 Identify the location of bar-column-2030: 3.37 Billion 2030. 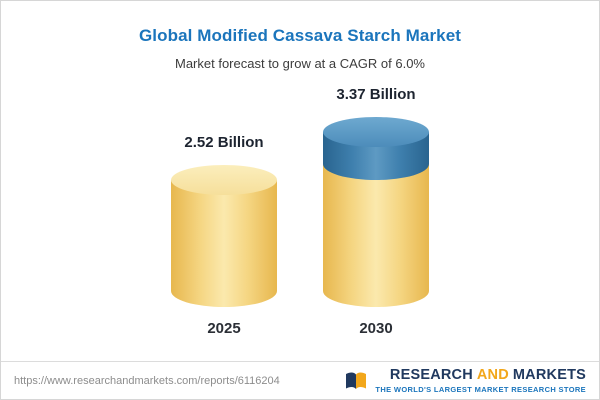
(376, 211).